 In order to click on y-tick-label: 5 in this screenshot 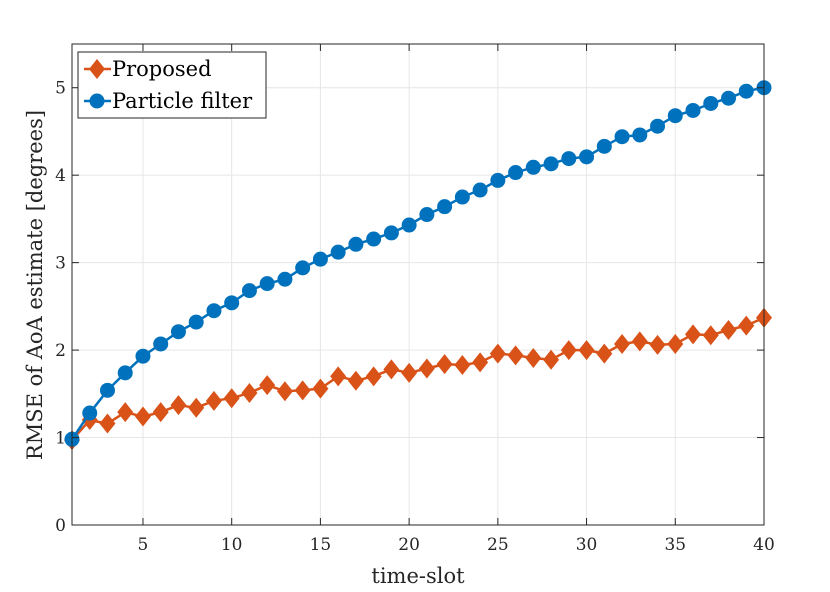, I will do `click(60, 89)`.